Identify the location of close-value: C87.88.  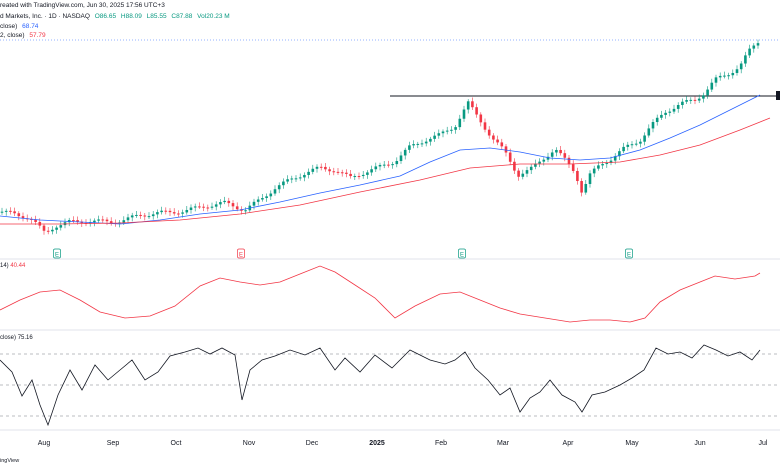
(182, 16).